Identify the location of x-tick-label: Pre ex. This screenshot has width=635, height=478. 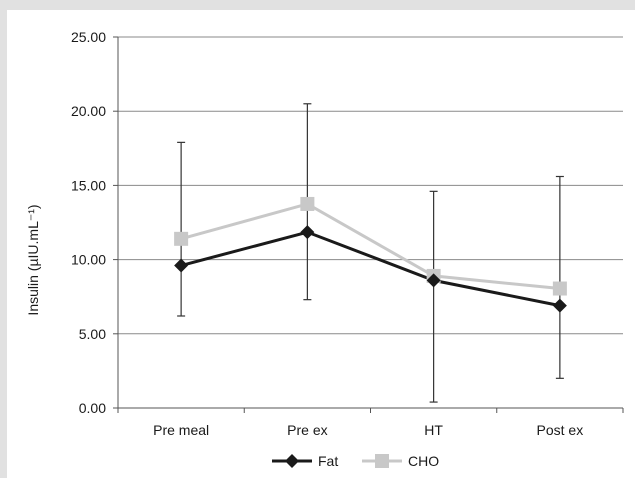
(307, 430).